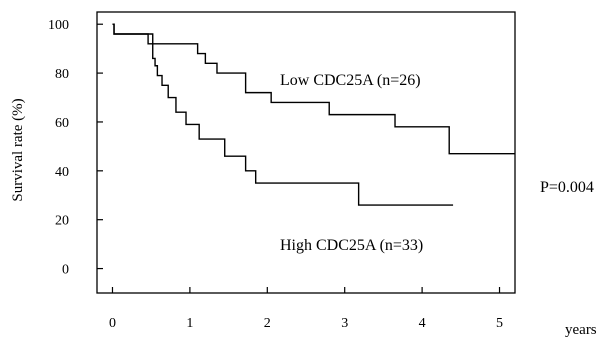 The image size is (615, 341). Describe the element at coordinates (75, 148) in the screenshot. I see `y-axis-ticks: 0 20 40 60 80 100` at that location.